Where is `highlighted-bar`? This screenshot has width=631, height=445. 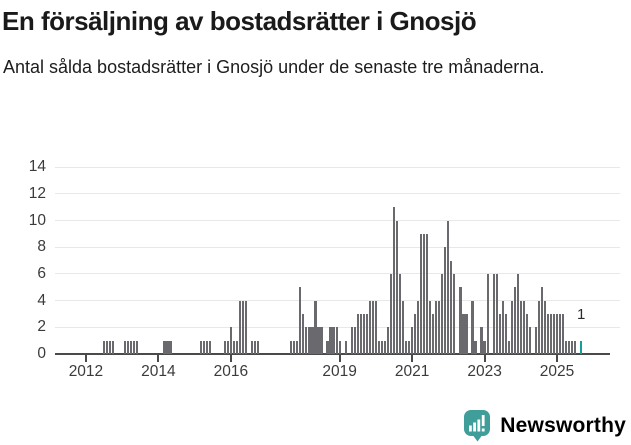
highlighted-bar is located at coordinates (581, 347).